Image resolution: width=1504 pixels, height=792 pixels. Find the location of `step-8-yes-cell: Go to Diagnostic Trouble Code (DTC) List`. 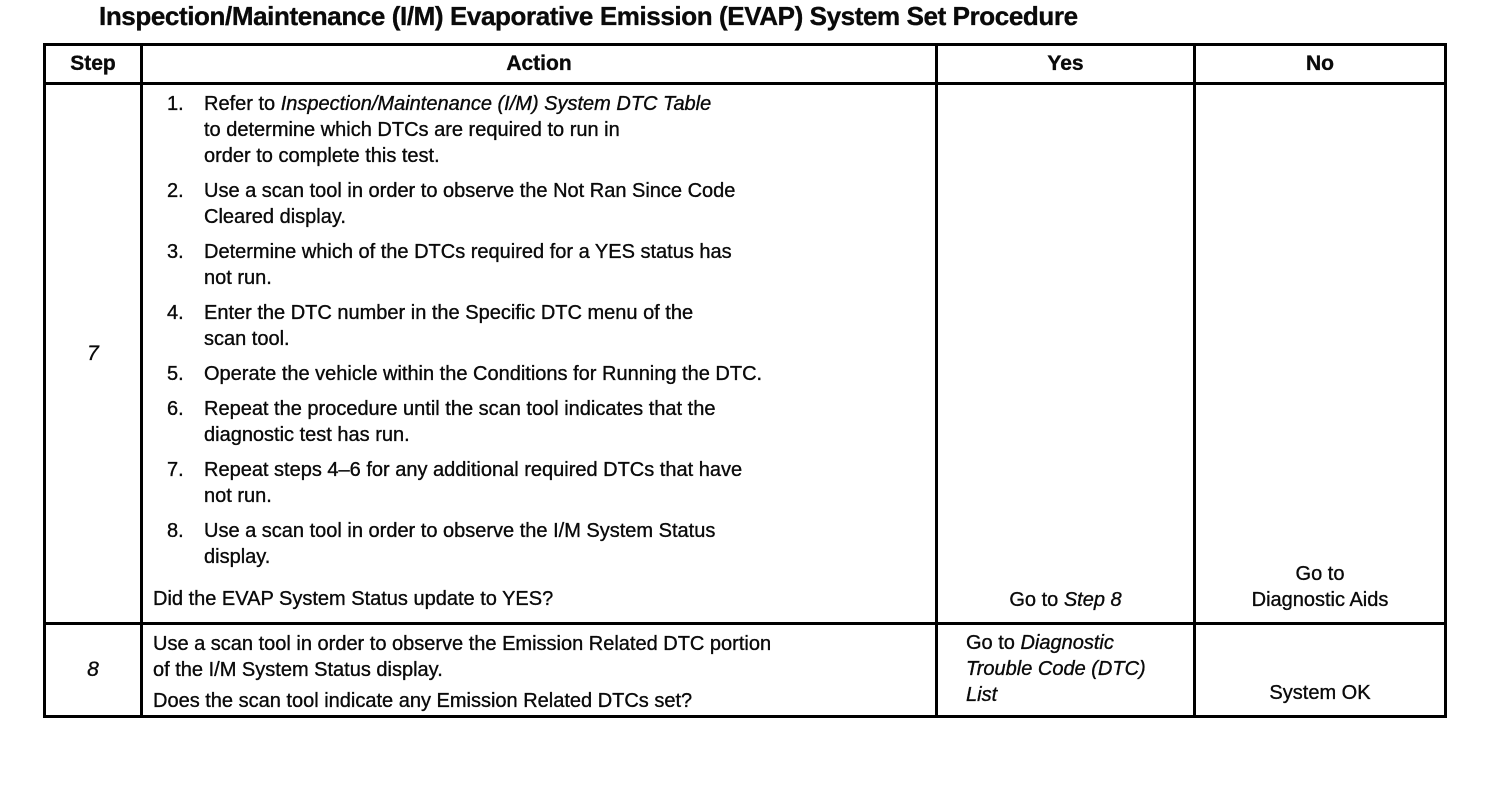

step-8-yes-cell: Go to Diagnostic Trouble Code (DTC) List is located at coordinates (1065, 670).